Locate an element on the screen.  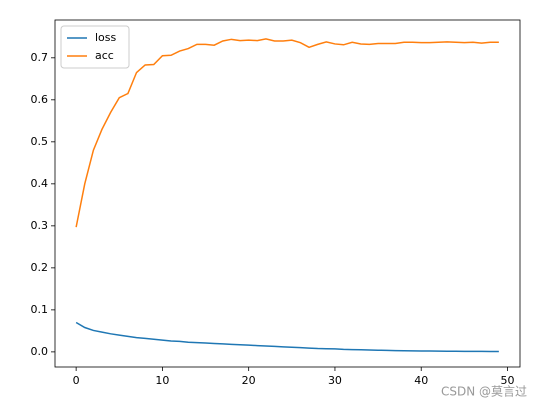
y-tick-label: 0.3 is located at coordinates (40, 225).